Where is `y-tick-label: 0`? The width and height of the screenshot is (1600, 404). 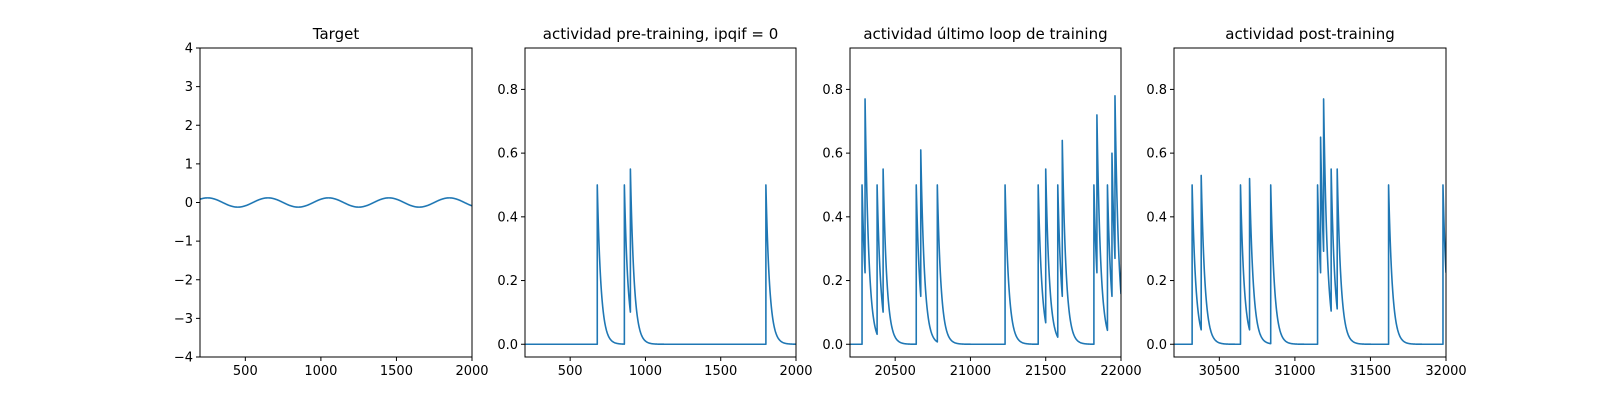 y-tick-label: 0 is located at coordinates (189, 203).